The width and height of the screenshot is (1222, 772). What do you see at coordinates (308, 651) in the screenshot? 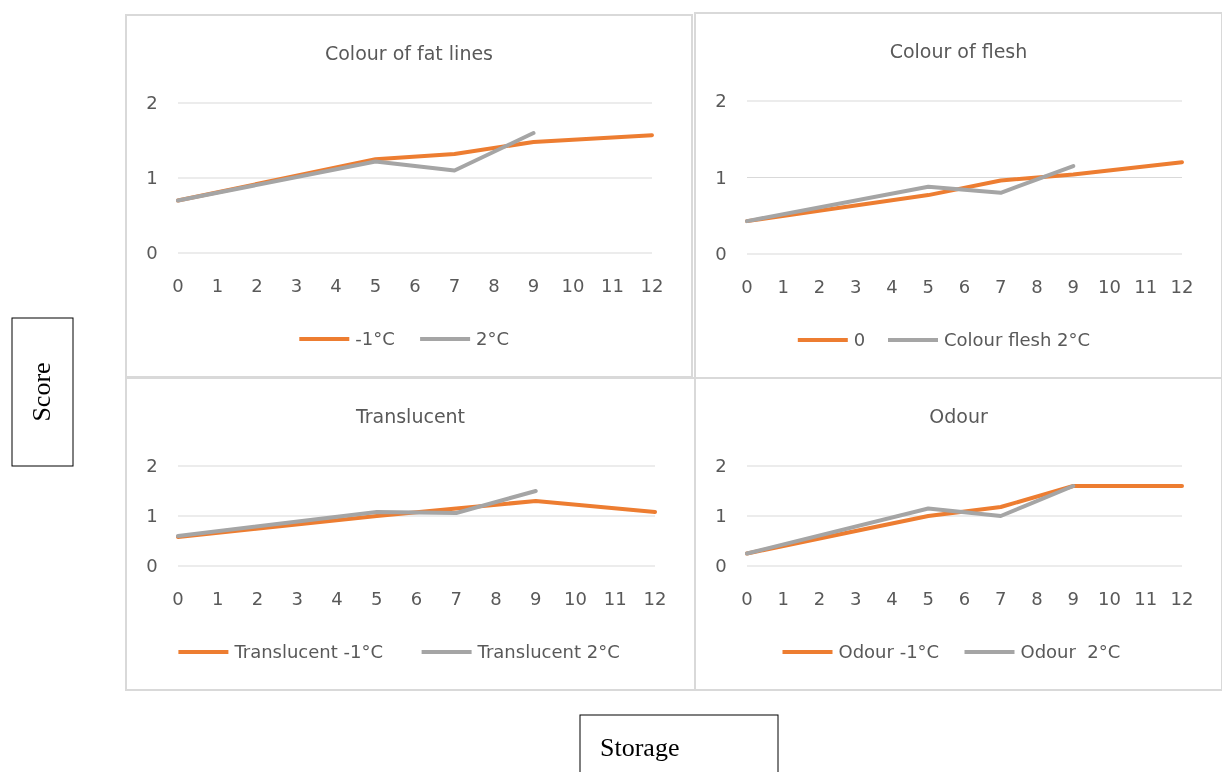
I see `legend-label: Translucent -1°C` at bounding box center [308, 651].